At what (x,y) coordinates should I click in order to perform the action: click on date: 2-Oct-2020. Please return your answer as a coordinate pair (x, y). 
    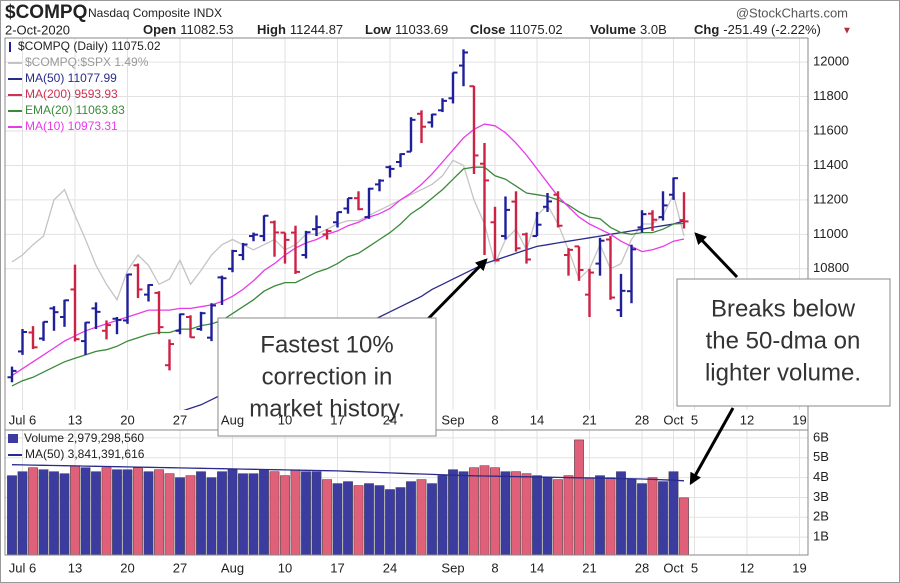
    Looking at the image, I should click on (37, 29).